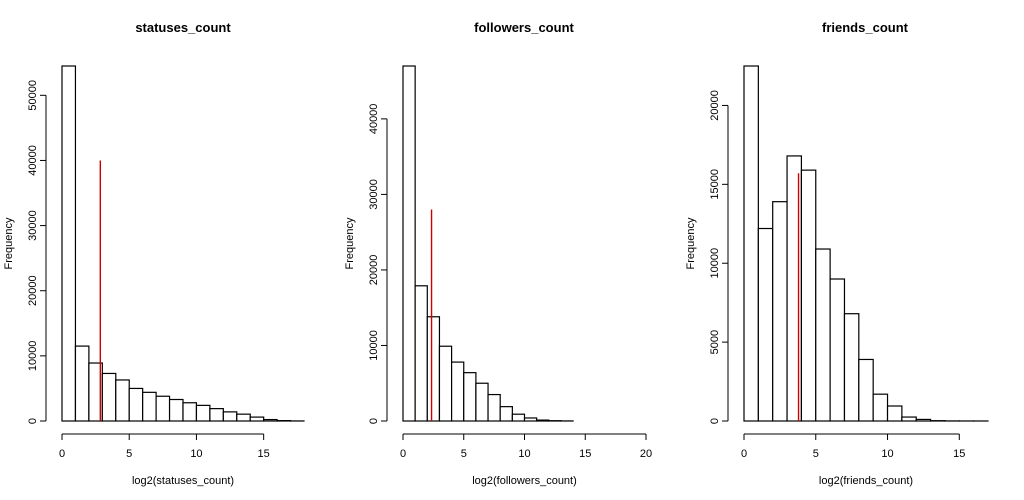  Describe the element at coordinates (183, 481) in the screenshot. I see `x-axis-label: log2(statuses_count)` at that location.